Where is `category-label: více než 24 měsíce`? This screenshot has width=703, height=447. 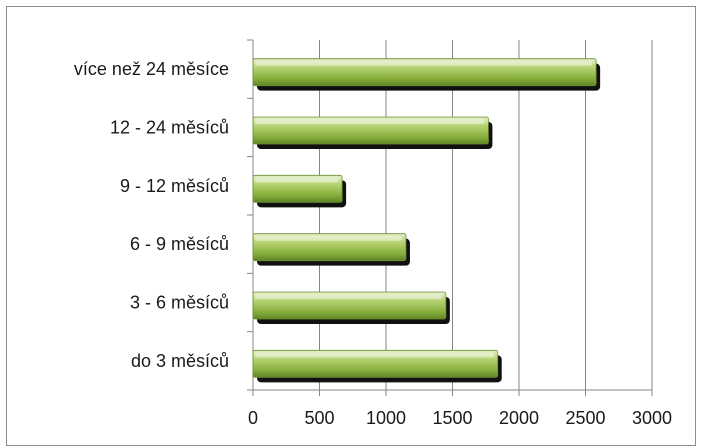 category-label: více než 24 měsíce is located at coordinates (151, 69).